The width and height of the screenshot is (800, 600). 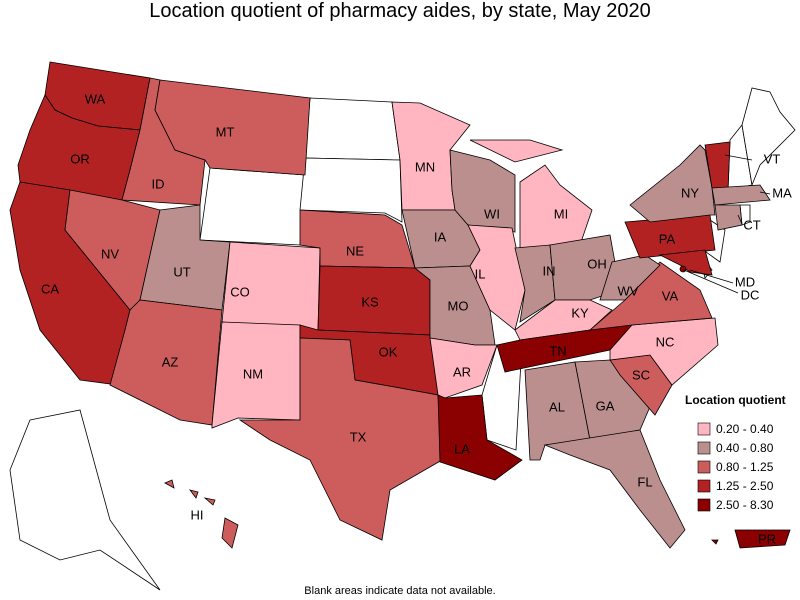 What do you see at coordinates (388, 351) in the screenshot?
I see `state-label: OK` at bounding box center [388, 351].